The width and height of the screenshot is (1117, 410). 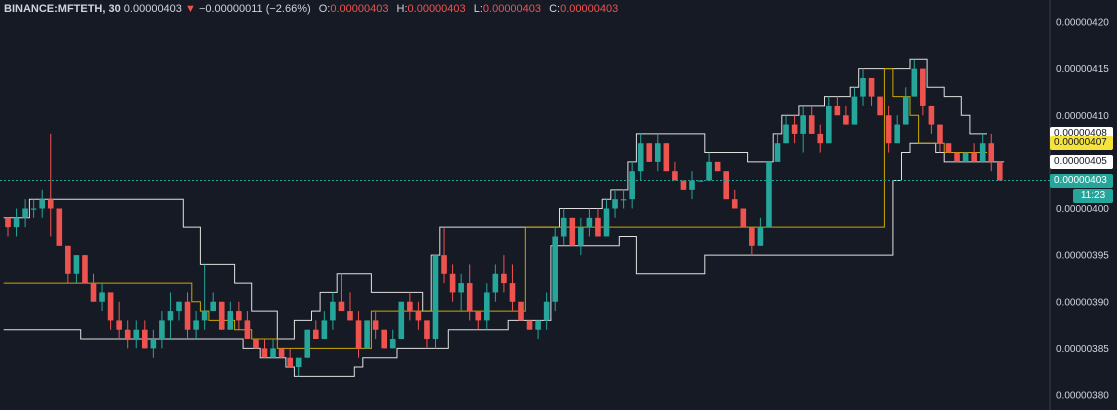 What do you see at coordinates (190, 9) in the screenshot?
I see `down-arrow-icon: ▼` at bounding box center [190, 9].